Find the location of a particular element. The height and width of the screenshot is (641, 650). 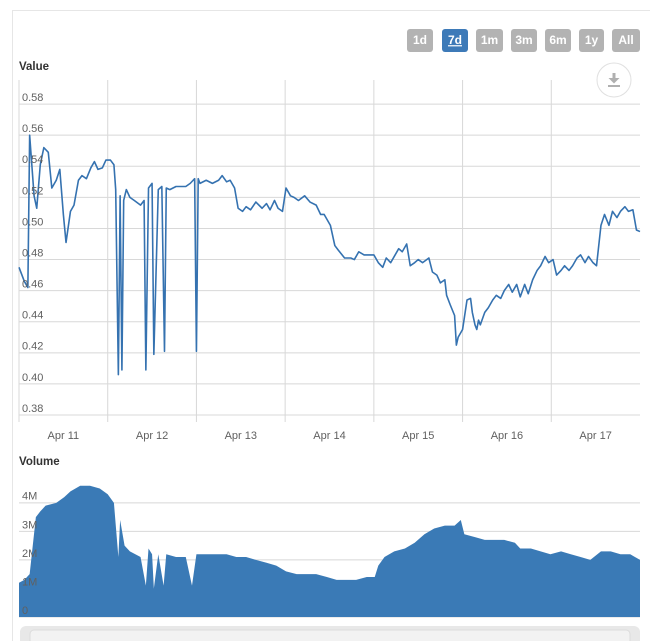

range-button-label: 1y is located at coordinates (592, 40).